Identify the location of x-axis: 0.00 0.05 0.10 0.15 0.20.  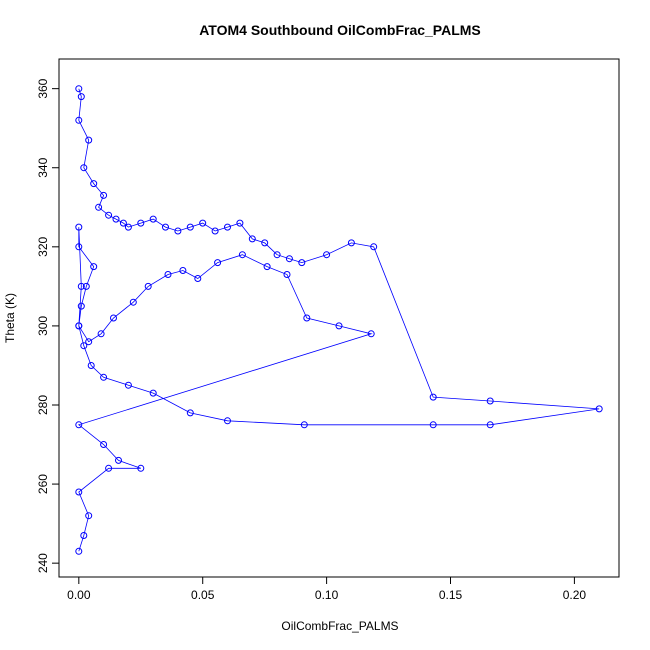
(327, 589).